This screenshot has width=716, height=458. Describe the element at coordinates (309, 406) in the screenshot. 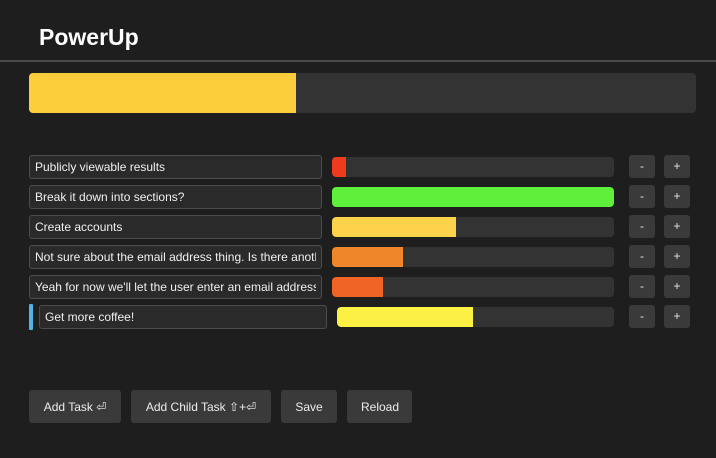

I see `save-button: Save` at that location.